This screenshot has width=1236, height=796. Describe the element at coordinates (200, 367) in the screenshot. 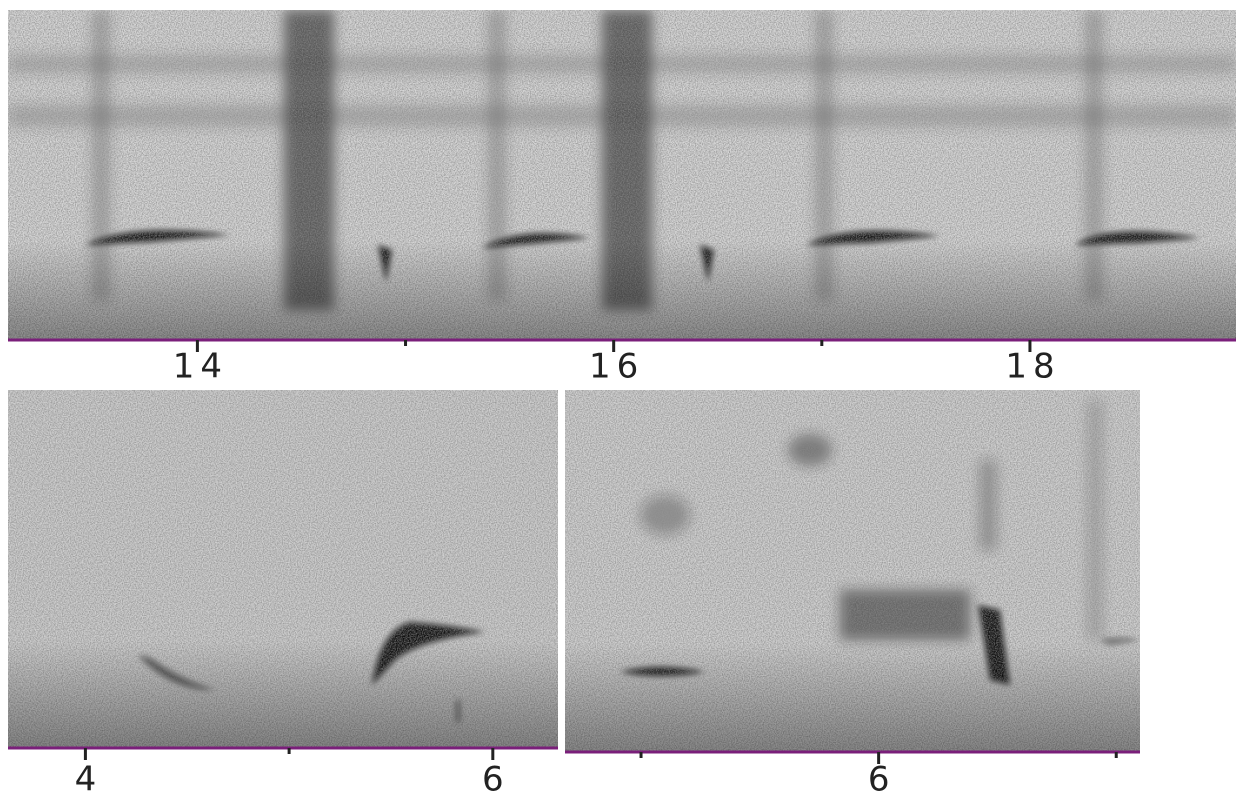

I see `x-tick-label: 14` at that location.